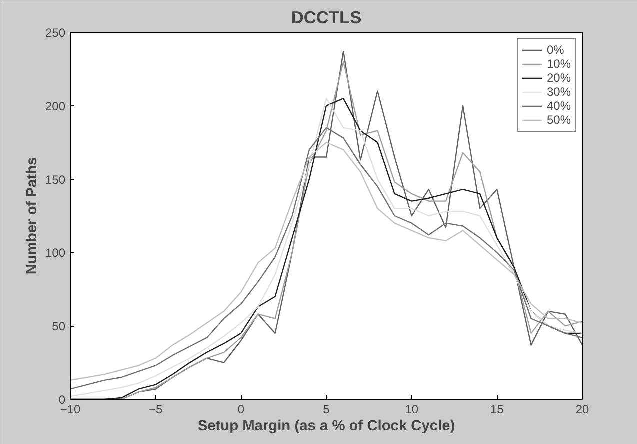 This screenshot has width=637, height=444. What do you see at coordinates (155, 409) in the screenshot?
I see `x-tick-label: −5` at bounding box center [155, 409].